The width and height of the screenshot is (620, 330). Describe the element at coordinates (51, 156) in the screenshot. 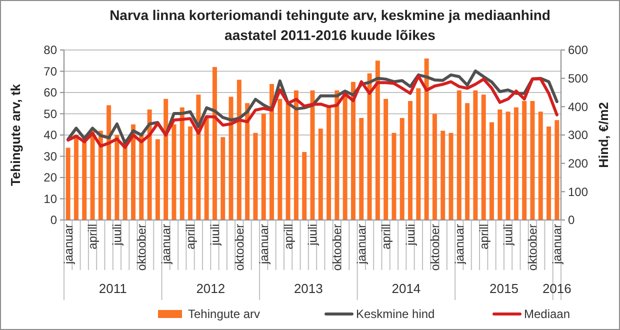

I see `y-tick-label: 30` at that location.